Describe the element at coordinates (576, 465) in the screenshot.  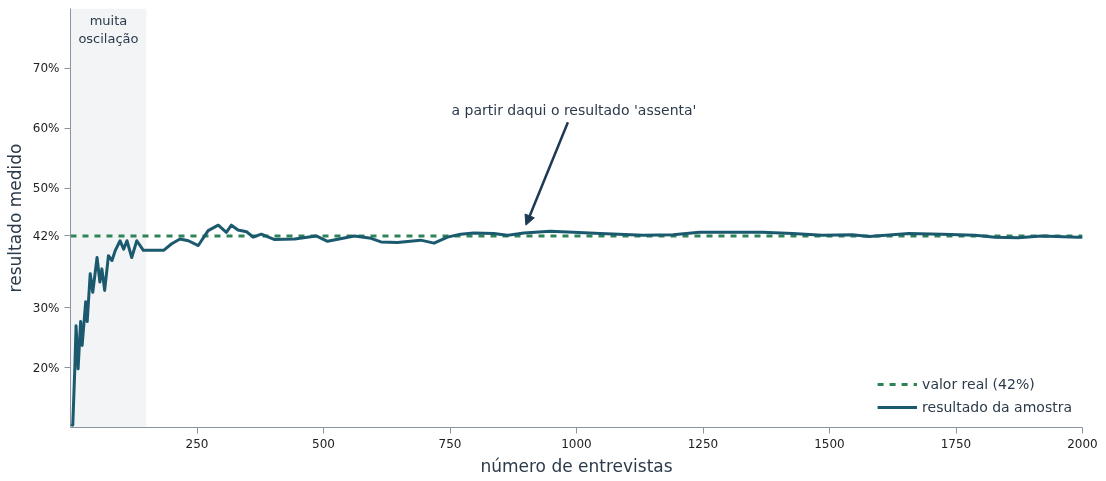
I see `x-axis-title: número de entrevistas` at that location.